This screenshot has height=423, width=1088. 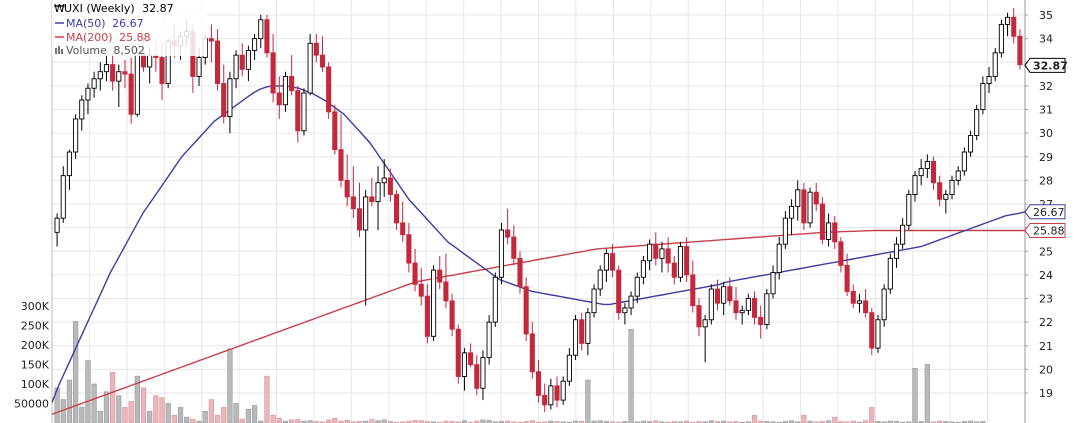 I want to click on legend-volume-label: Volume, so click(x=86, y=50).